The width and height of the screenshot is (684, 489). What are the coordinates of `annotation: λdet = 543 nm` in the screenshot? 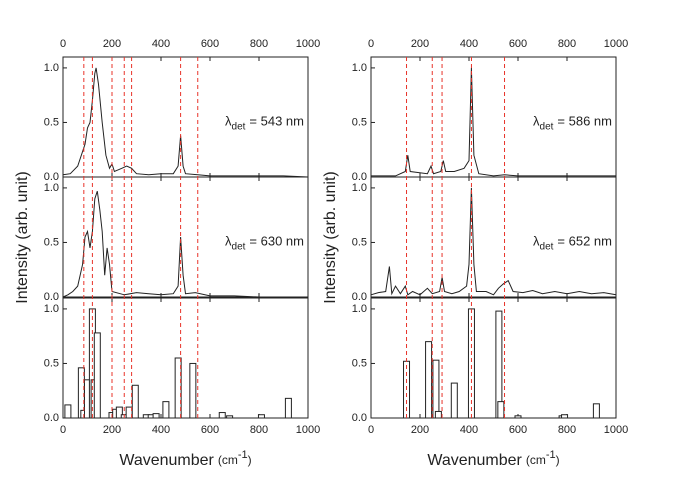 It's located at (264, 123).